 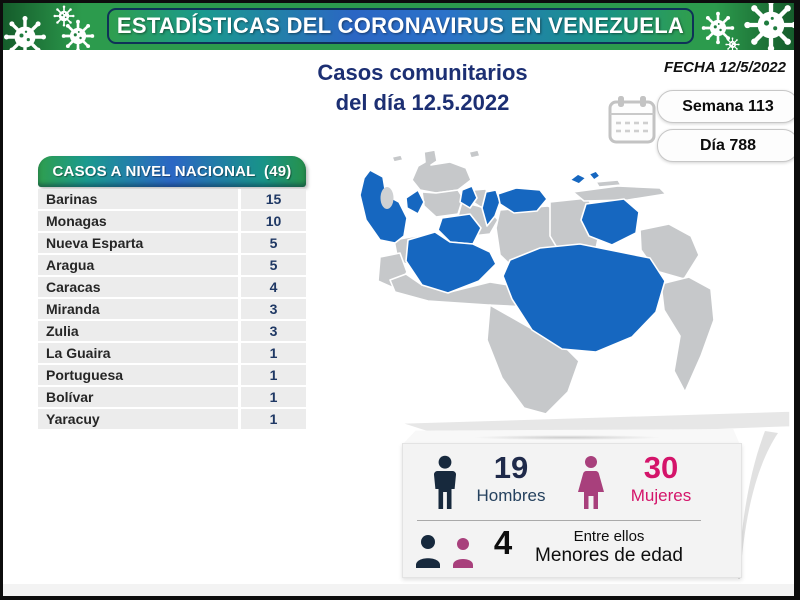 I want to click on state-name: Caracas, so click(x=138, y=287).